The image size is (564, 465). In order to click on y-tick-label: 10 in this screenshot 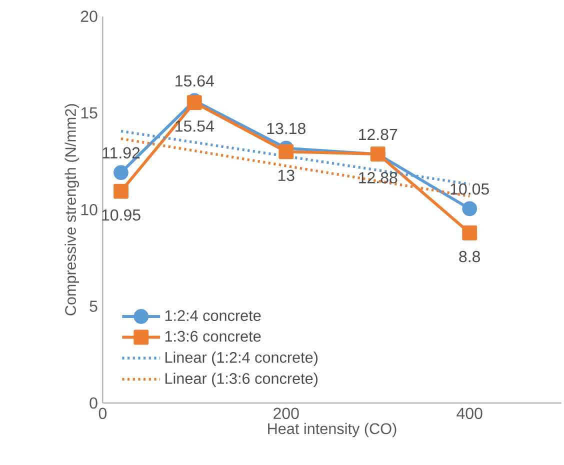, I will do `click(89, 210)`.